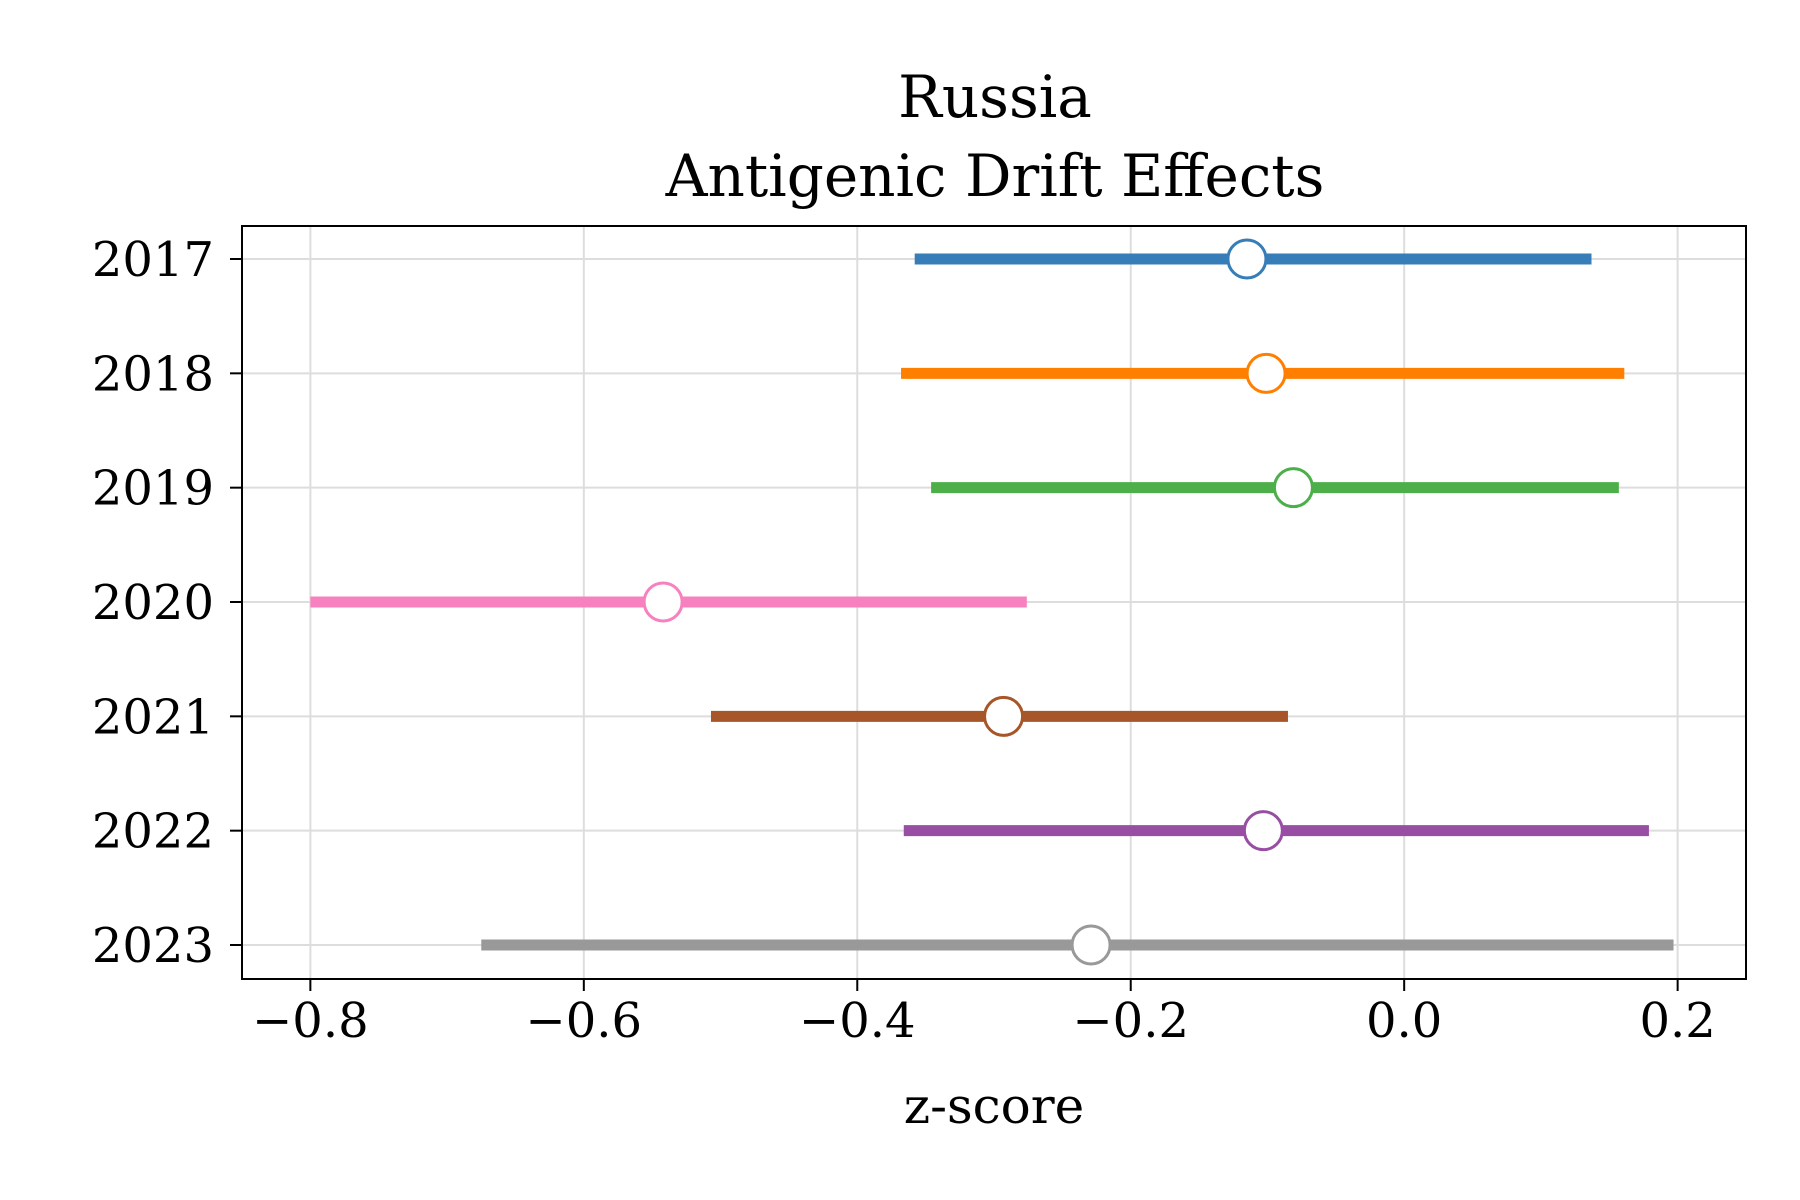 The width and height of the screenshot is (1800, 1200). I want to click on y-tick-label: 2020, so click(153, 603).